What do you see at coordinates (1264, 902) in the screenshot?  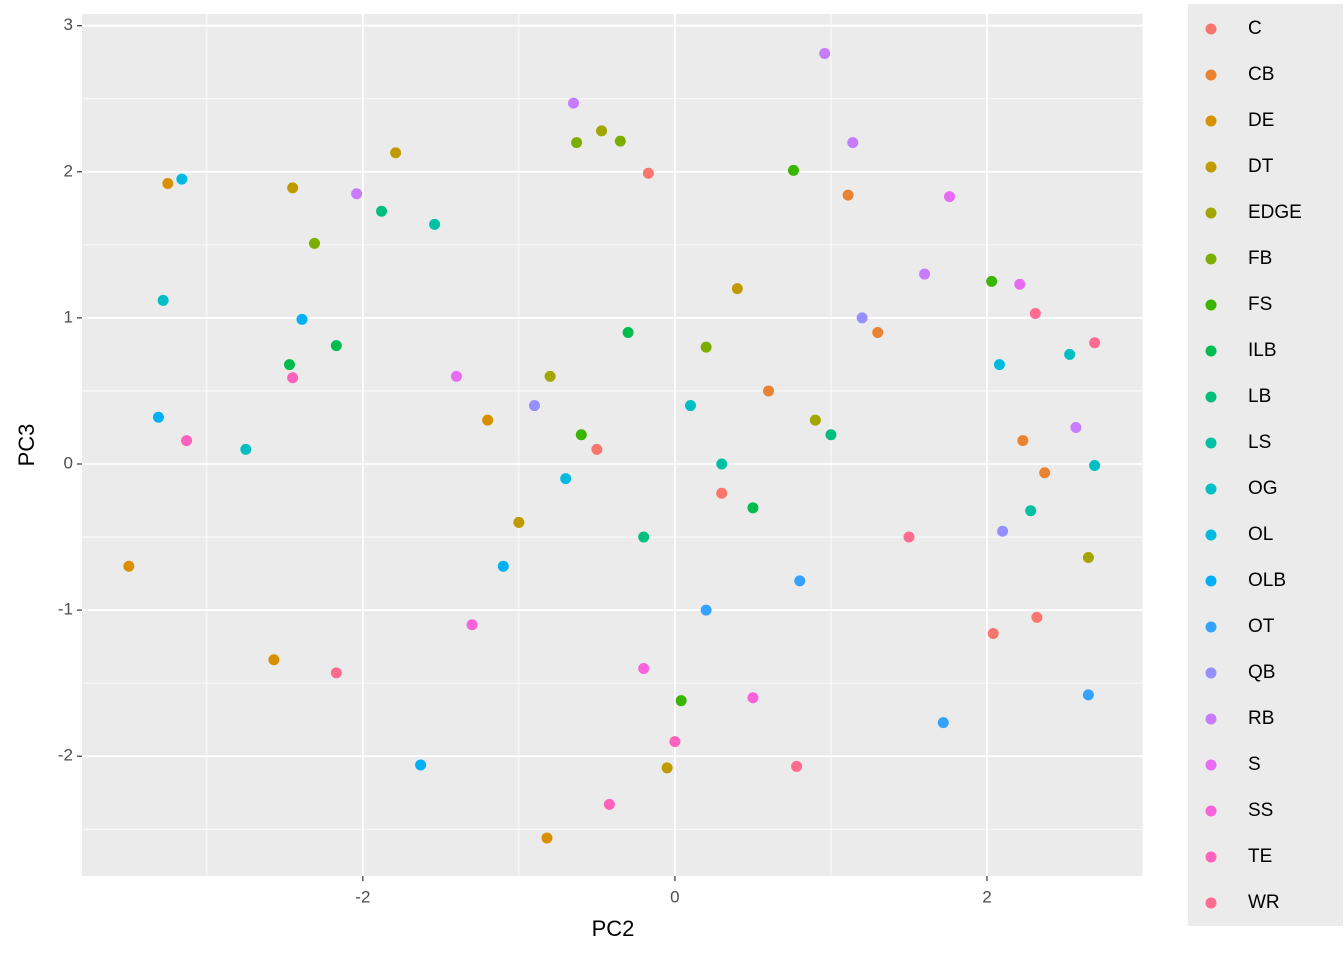 I see `legend-label: WR` at bounding box center [1264, 902].